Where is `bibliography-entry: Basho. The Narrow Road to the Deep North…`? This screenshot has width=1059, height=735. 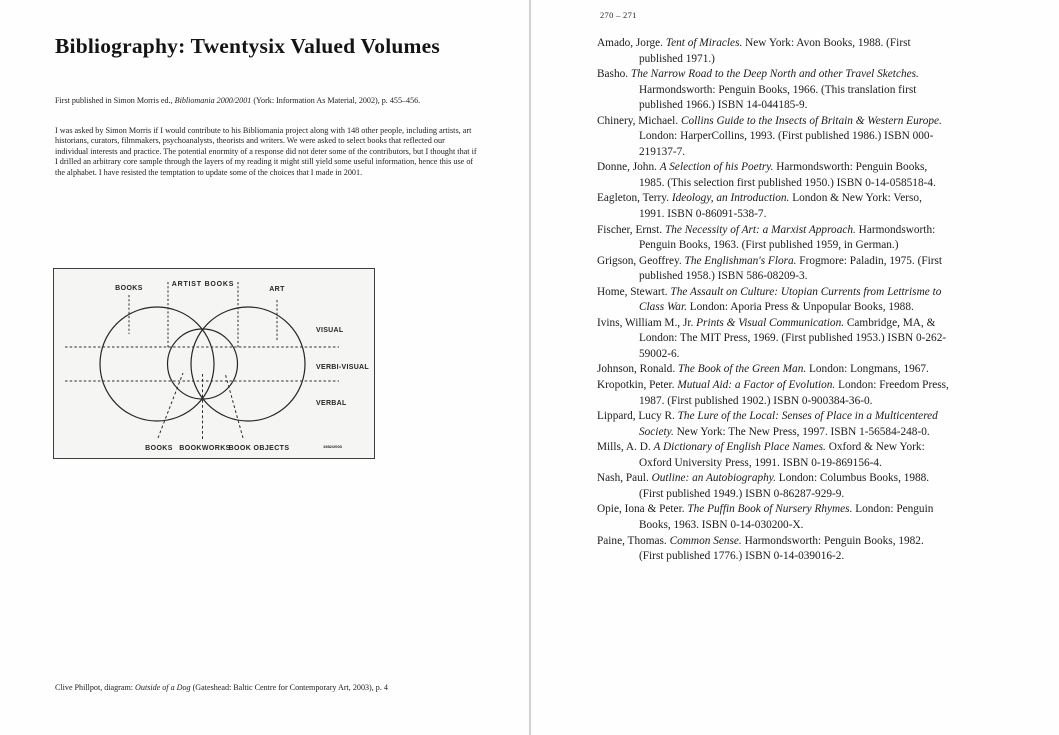 bibliography-entry: Basho. The Narrow Road to the Deep North… is located at coordinates (758, 90).